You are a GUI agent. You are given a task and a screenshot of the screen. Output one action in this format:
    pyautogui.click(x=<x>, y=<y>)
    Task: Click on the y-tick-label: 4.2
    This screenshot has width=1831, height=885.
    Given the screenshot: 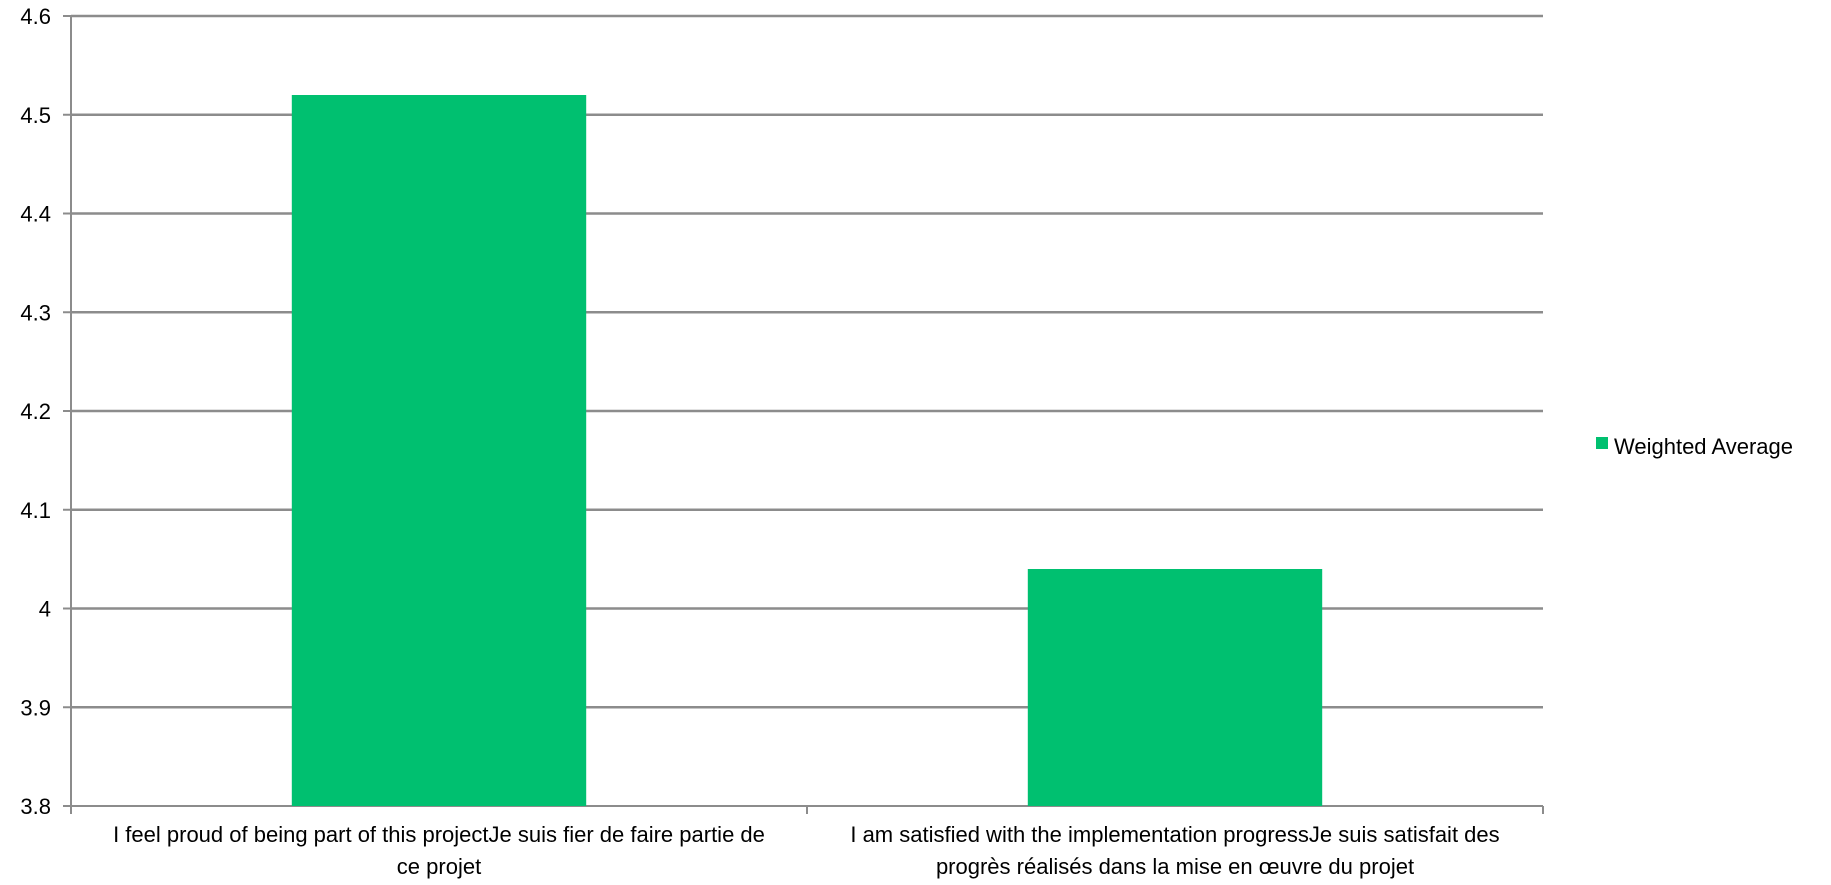 What is the action you would take?
    pyautogui.click(x=35, y=411)
    